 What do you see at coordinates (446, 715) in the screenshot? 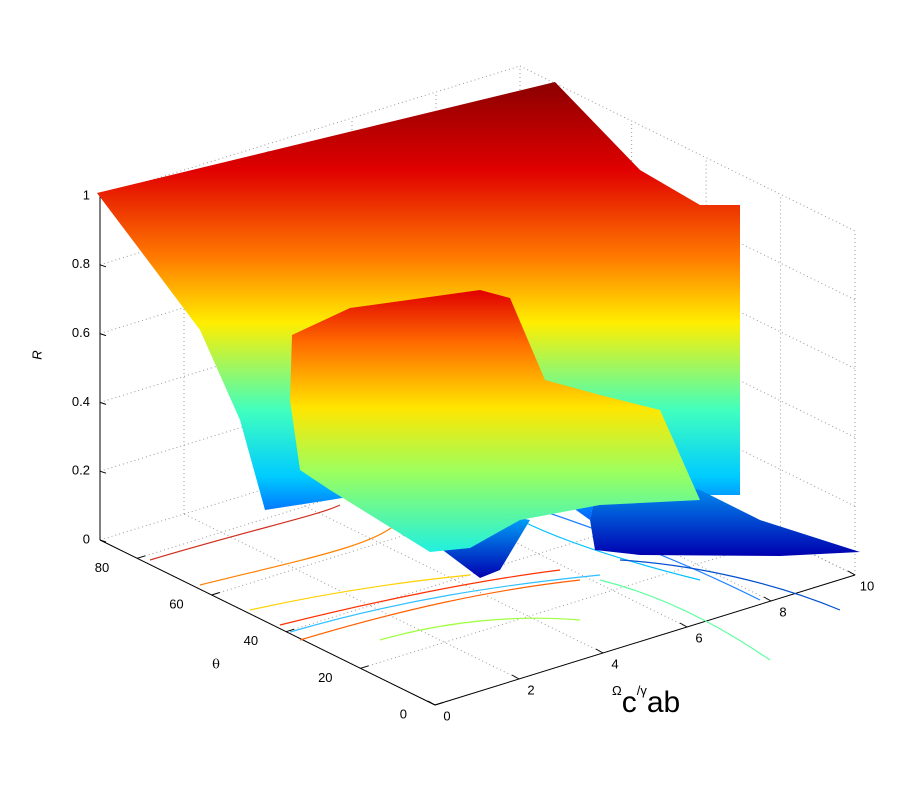
I see `x-tick-label: 0` at bounding box center [446, 715].